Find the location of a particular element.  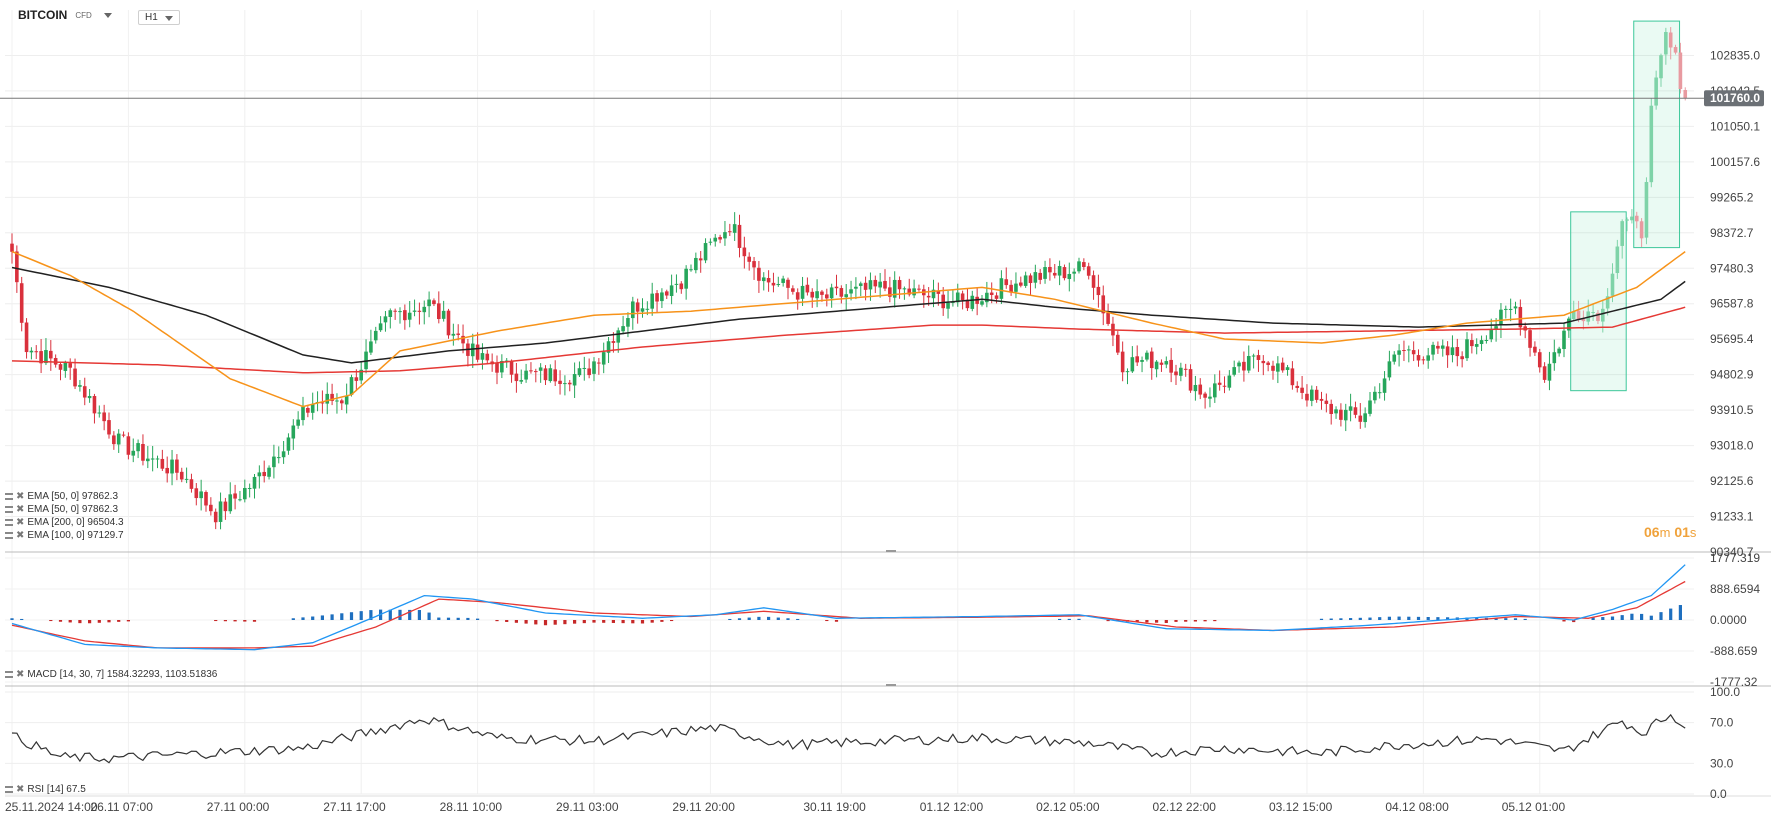

legend-row-ema-3: ✖ EMA [200, 0] 96504.3 is located at coordinates (64, 522).